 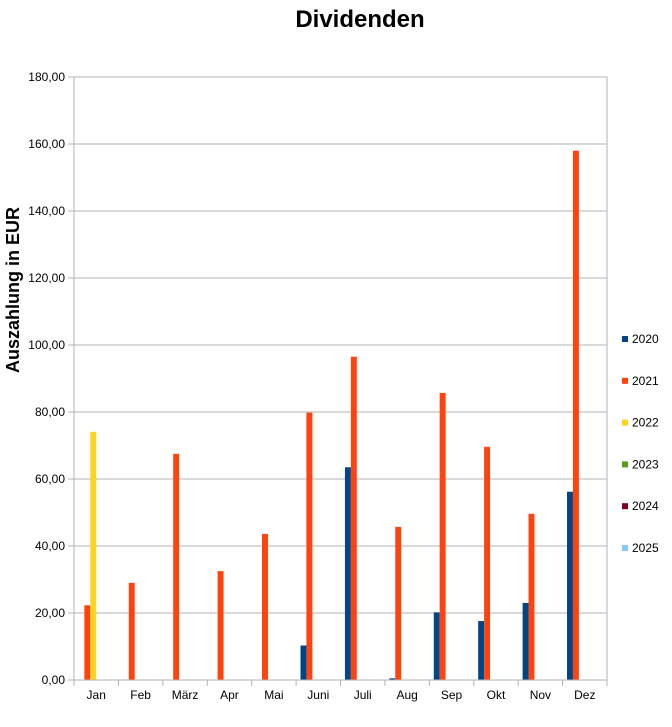 What do you see at coordinates (359, 19) in the screenshot?
I see `chart-title: Dividenden` at bounding box center [359, 19].